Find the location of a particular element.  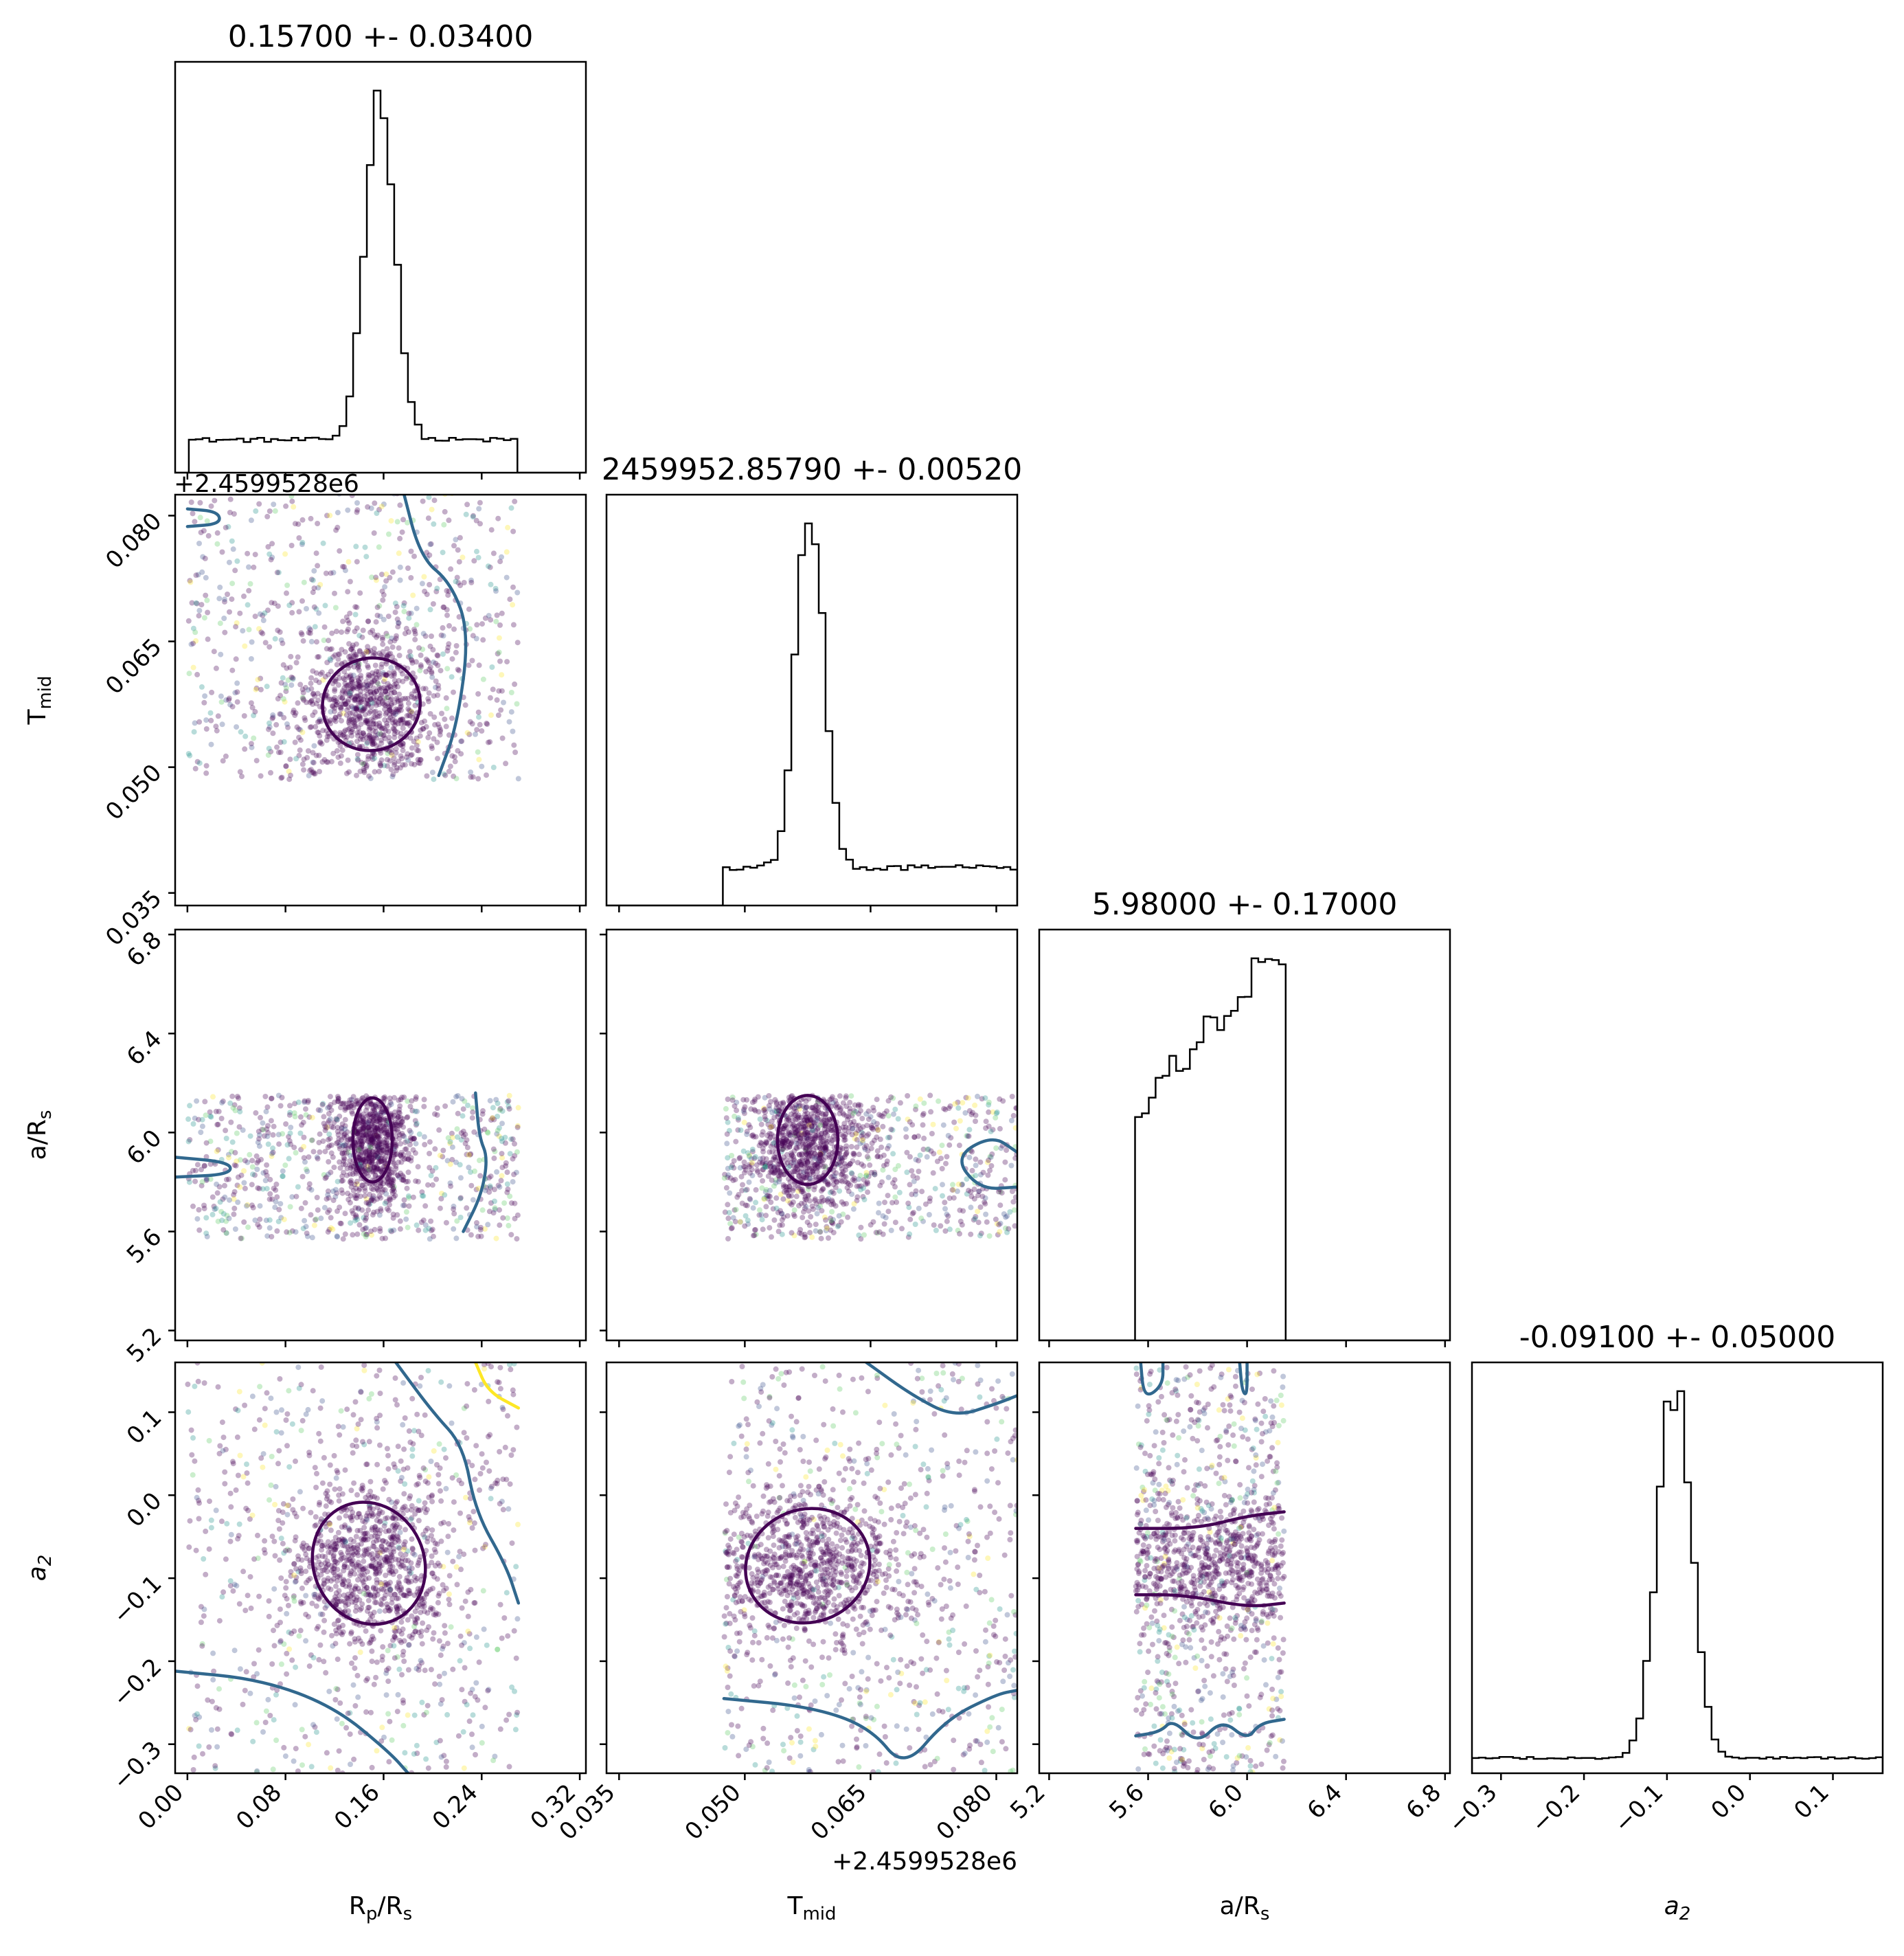

panel-a2-rp: 0.00 0.08 0.16 0.24 0.32−0.3−0.2−0.10.00.1 is located at coordinates (347, 1598).